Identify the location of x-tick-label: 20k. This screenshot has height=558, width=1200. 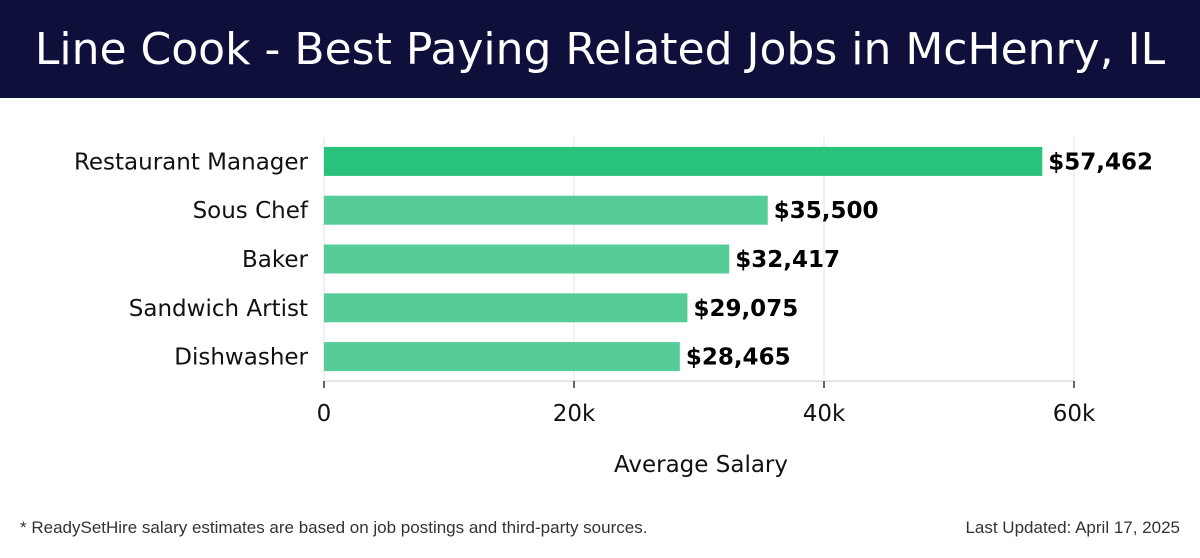
(574, 414).